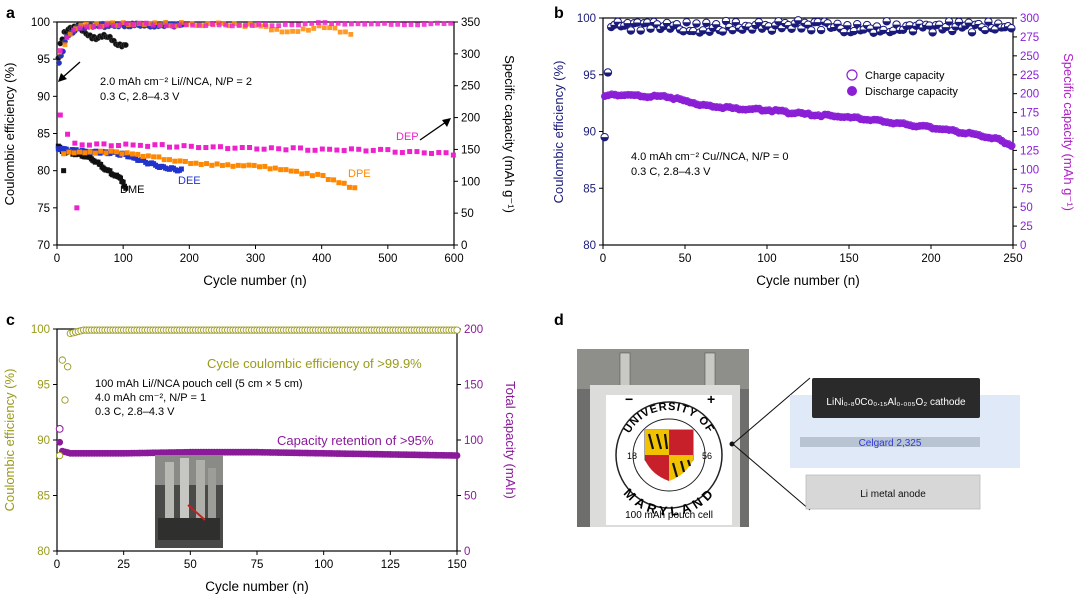 This screenshot has height=597, width=1080. I want to click on panel-d-letter: d, so click(559, 320).